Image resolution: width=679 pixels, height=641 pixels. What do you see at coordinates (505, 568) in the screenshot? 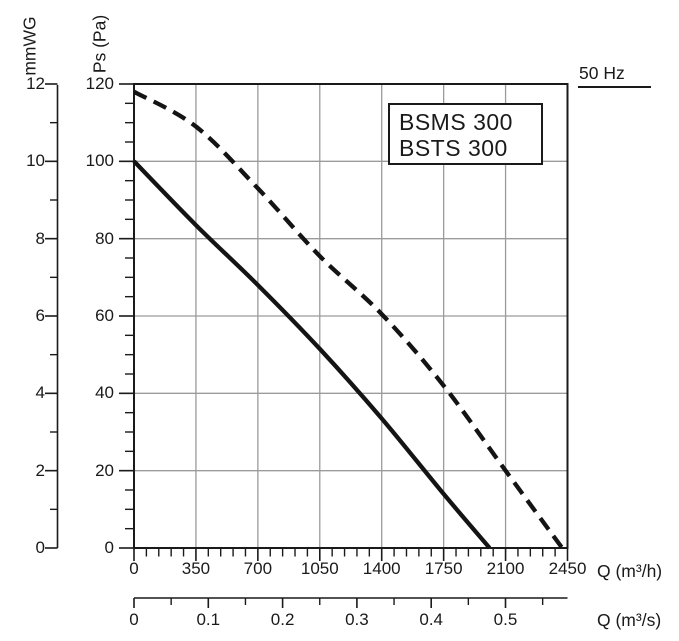
I see `x-tick-label-2100: 2100` at bounding box center [505, 568].